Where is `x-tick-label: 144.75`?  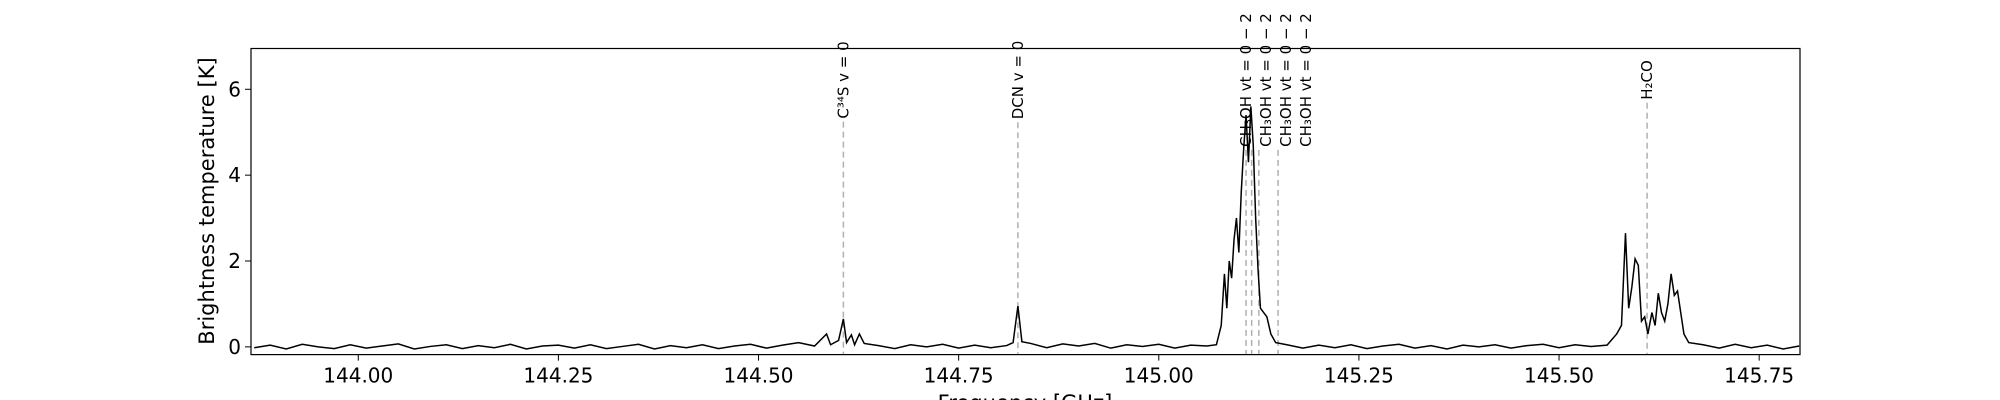
x-tick-label: 144.75 is located at coordinates (959, 376).